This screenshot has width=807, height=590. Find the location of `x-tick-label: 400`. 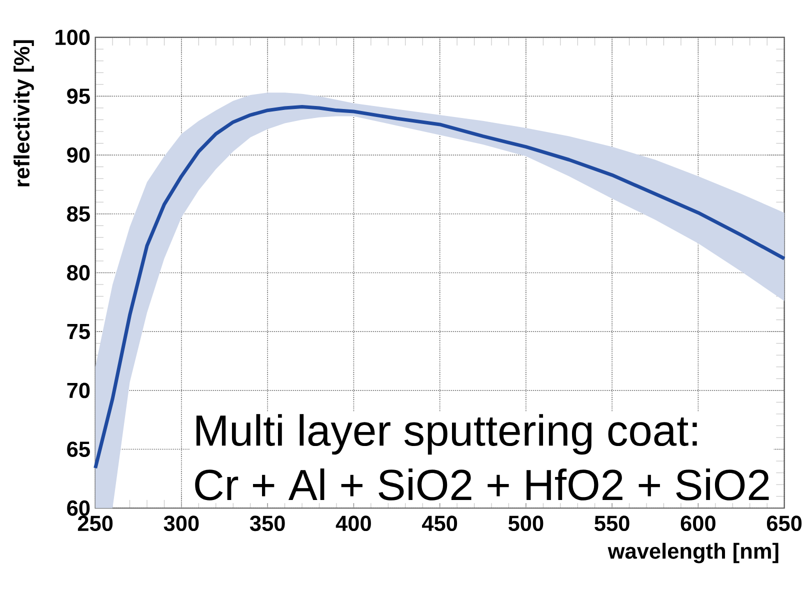

x-tick-label: 400 is located at coordinates (353, 524).